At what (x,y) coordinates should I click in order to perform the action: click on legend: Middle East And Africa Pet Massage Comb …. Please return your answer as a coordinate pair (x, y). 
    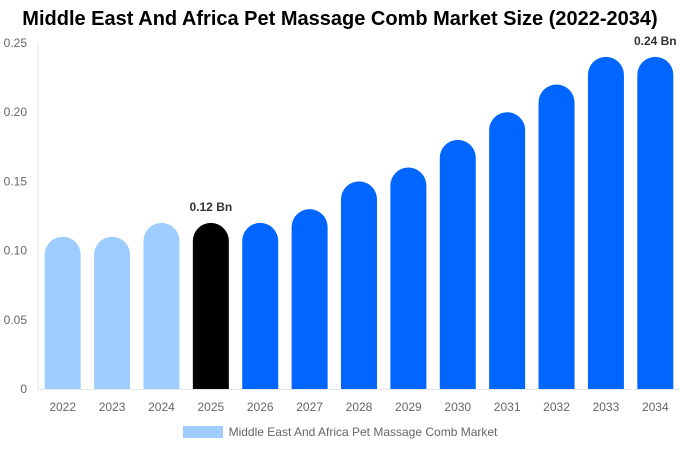
    Looking at the image, I should click on (340, 432).